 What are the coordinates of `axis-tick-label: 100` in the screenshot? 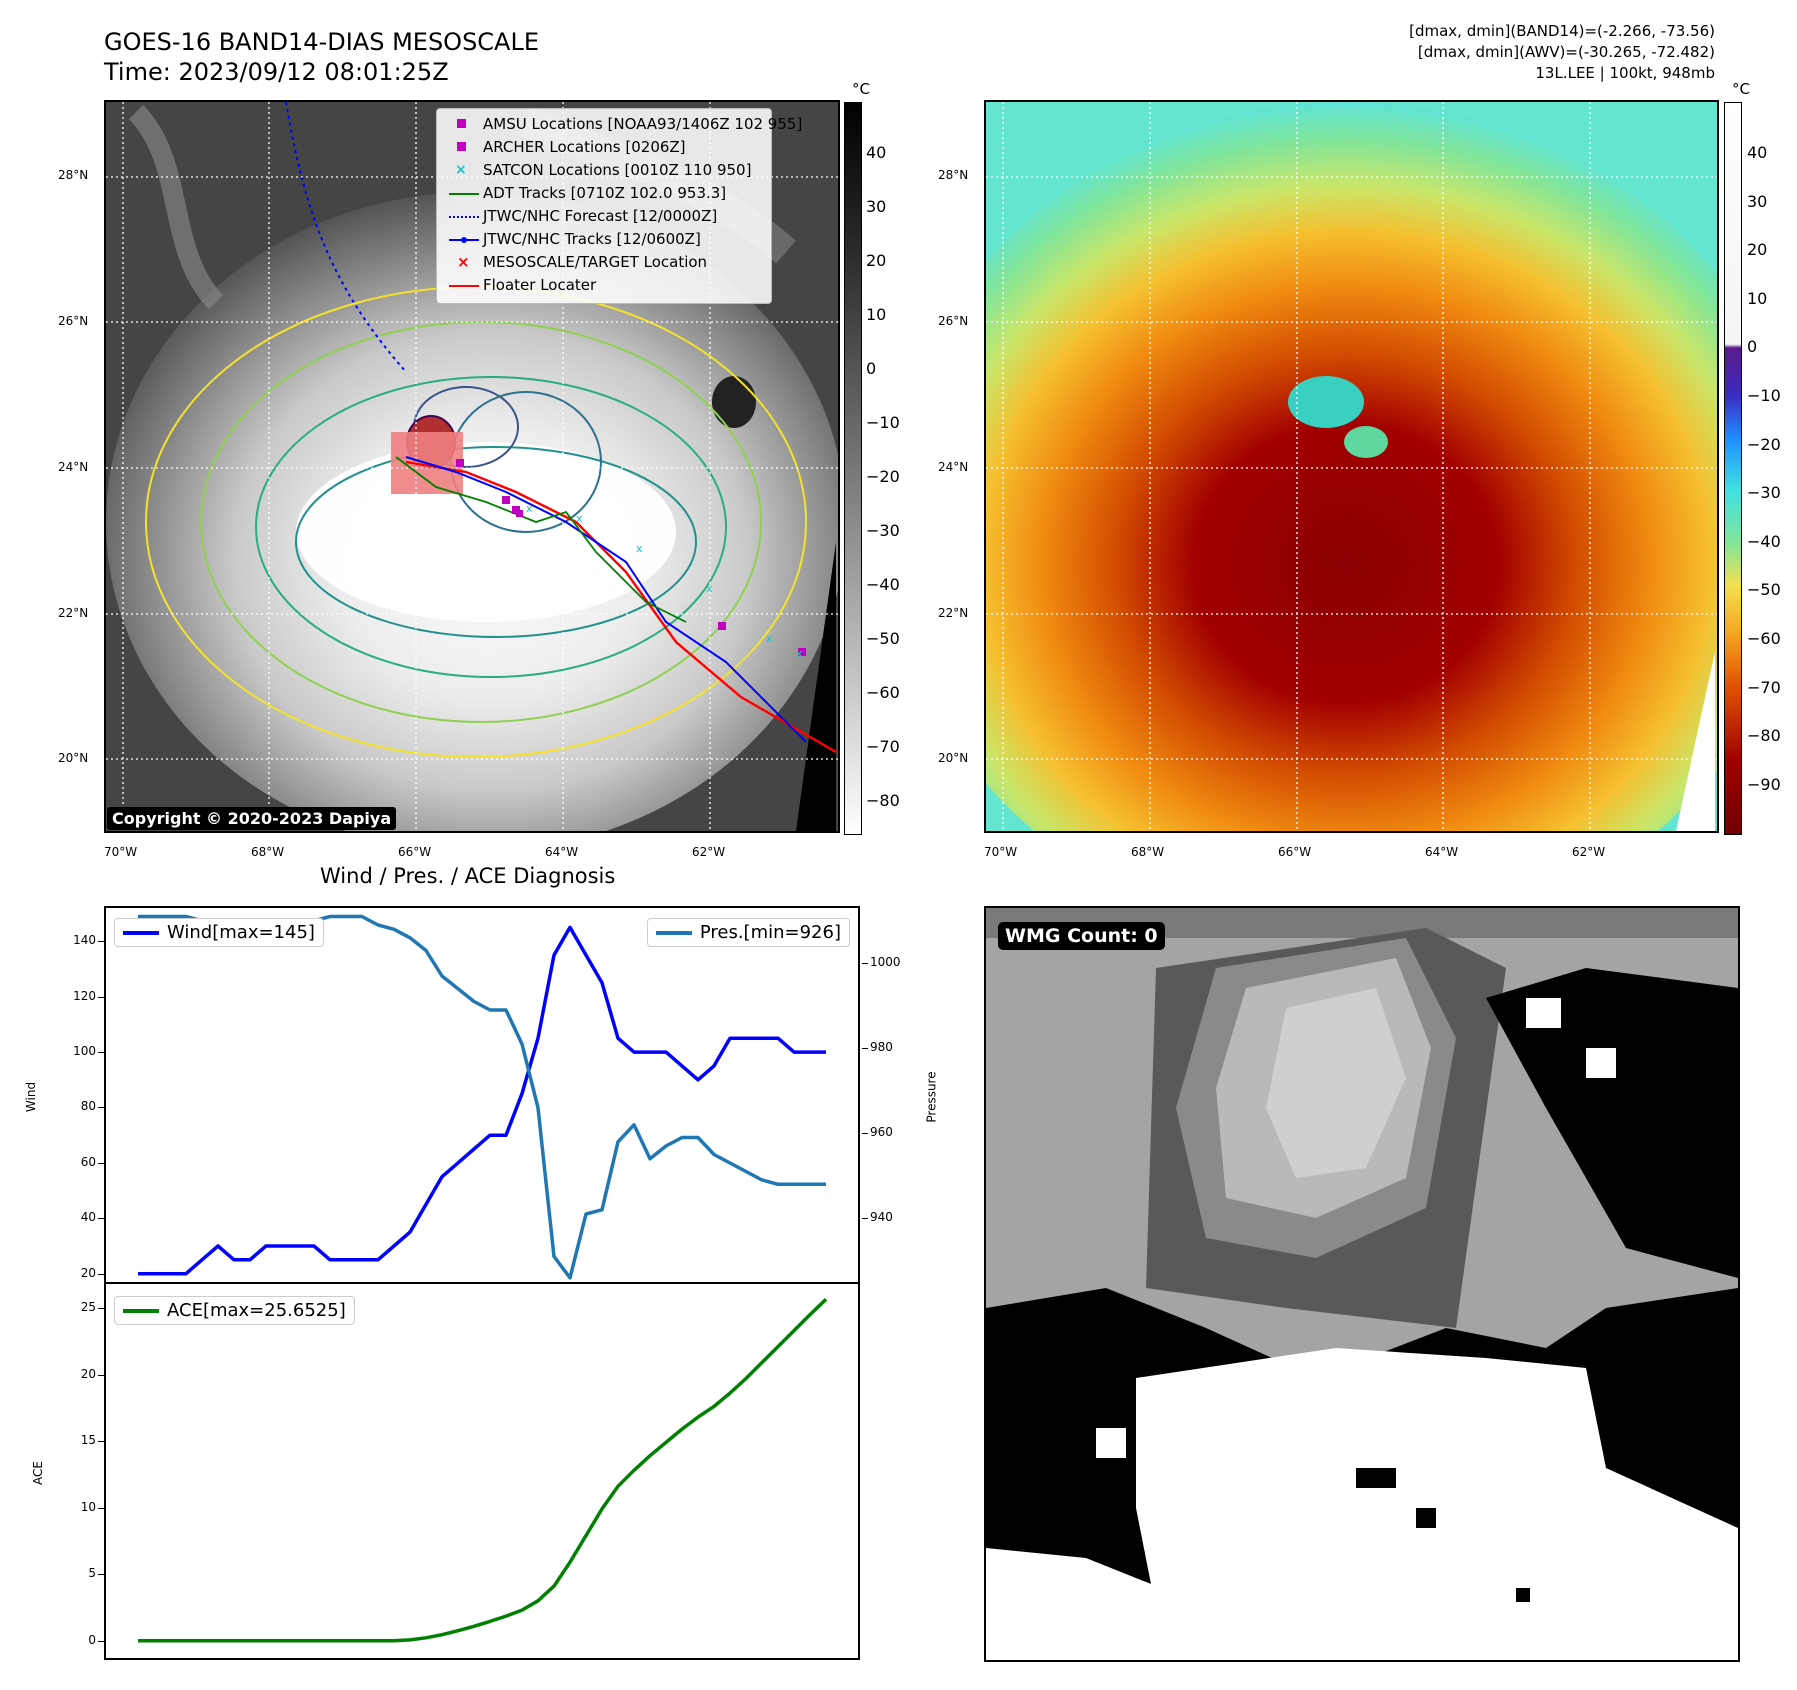 It's located at (84, 1051).